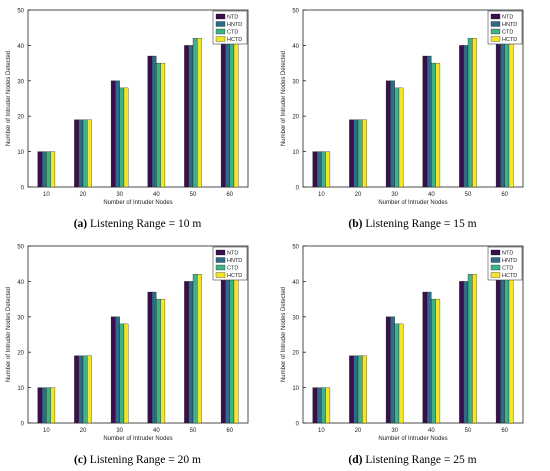 The height and width of the screenshot is (471, 550). What do you see at coordinates (295, 389) in the screenshot?
I see `y-tick-label-d: 10` at bounding box center [295, 389].